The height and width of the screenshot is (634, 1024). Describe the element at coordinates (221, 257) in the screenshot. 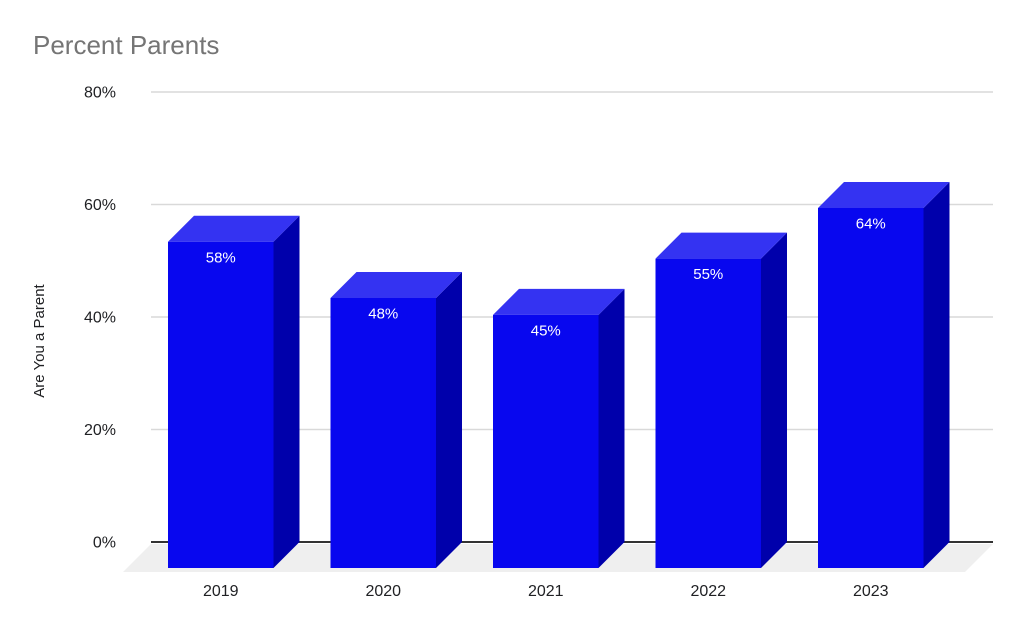

I see `bar-value-label: 58%` at that location.